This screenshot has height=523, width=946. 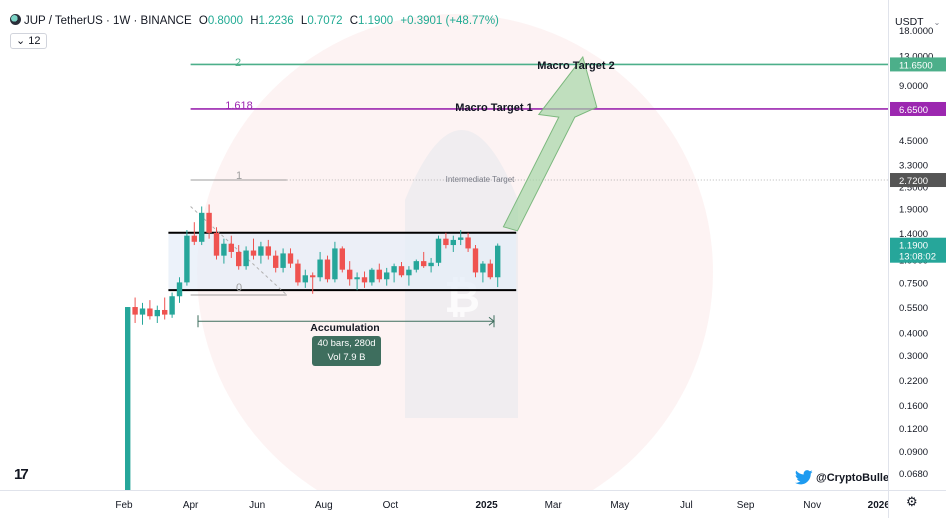 I want to click on jup-logo-icon, so click(x=15, y=19).